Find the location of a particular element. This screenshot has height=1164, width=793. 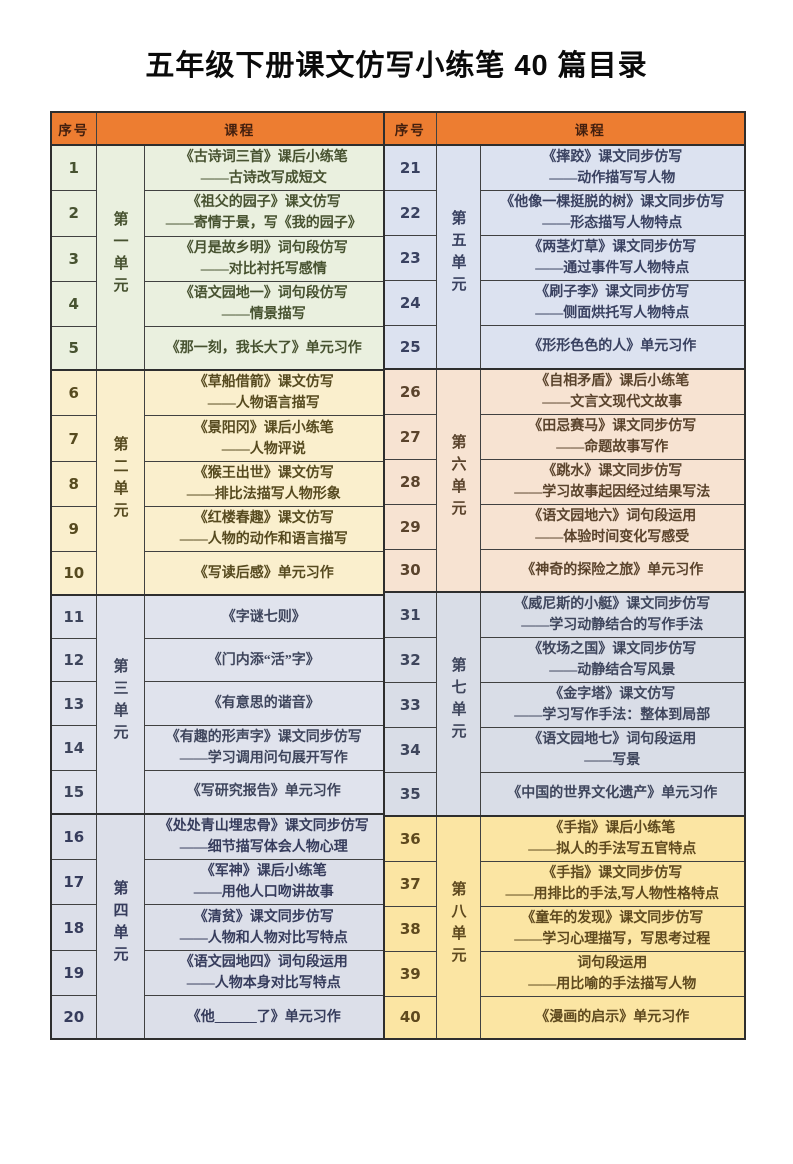

table-row: 27 《田忌赛马》课文同步仿写 ——命题故事写作 is located at coordinates (564, 436).